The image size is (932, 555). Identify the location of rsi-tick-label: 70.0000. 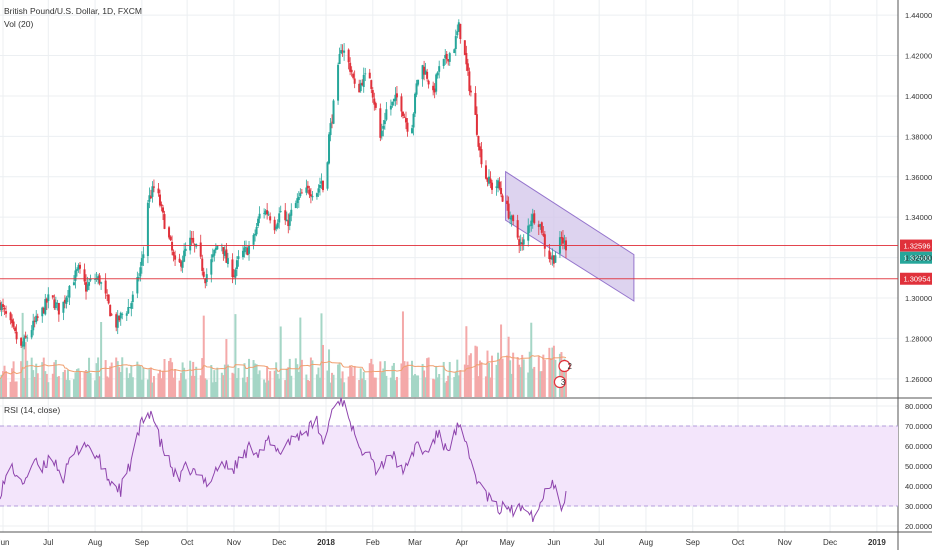
(918, 426).